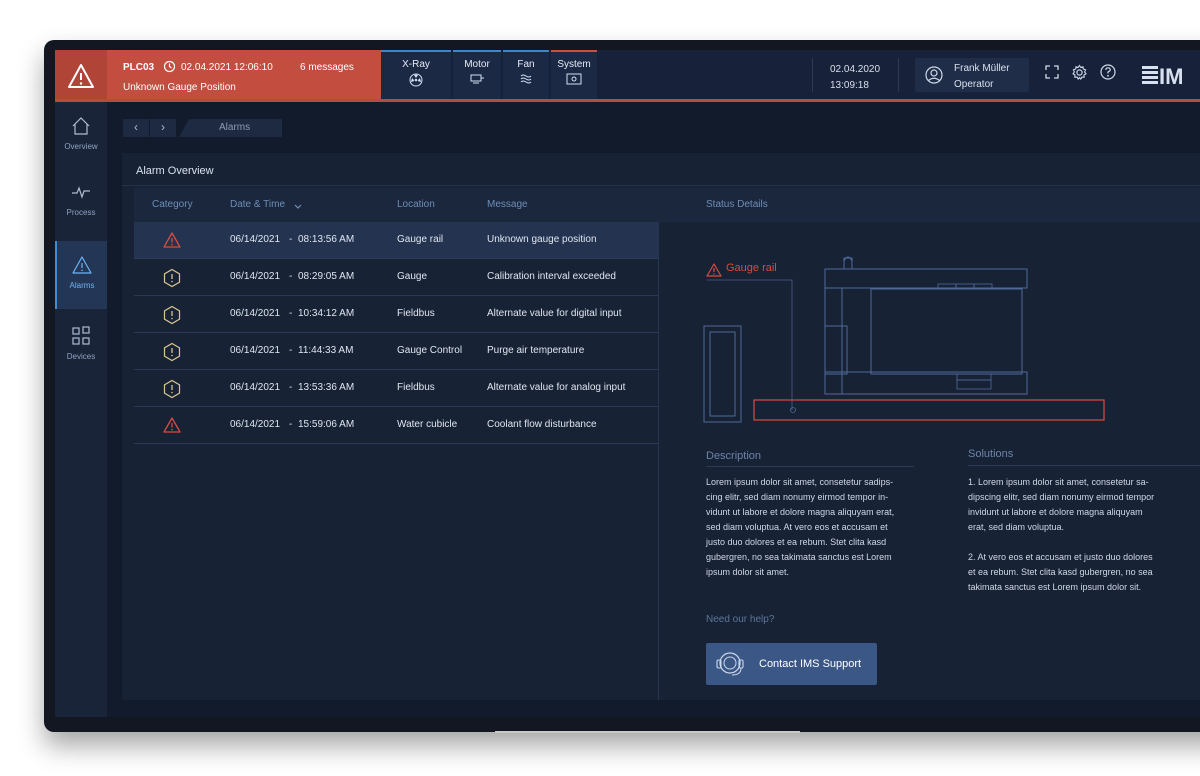 Image resolution: width=1200 pixels, height=776 pixels. Describe the element at coordinates (81, 409) in the screenshot. I see `sidebar: Overview Process Alarms Devices` at that location.